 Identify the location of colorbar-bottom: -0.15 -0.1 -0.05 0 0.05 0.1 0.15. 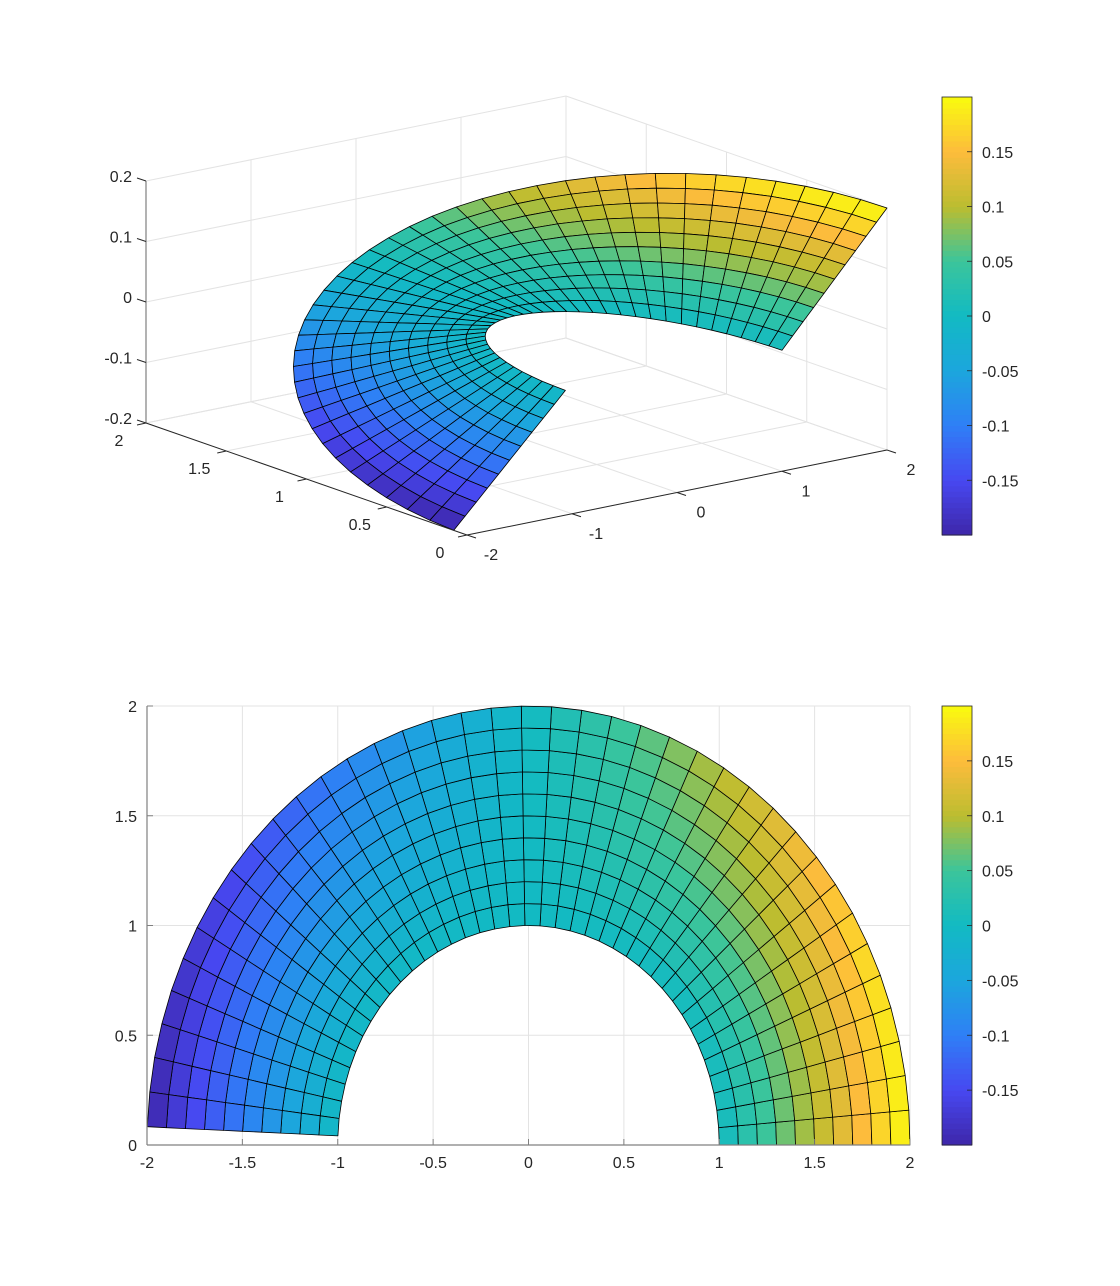
(980, 925).